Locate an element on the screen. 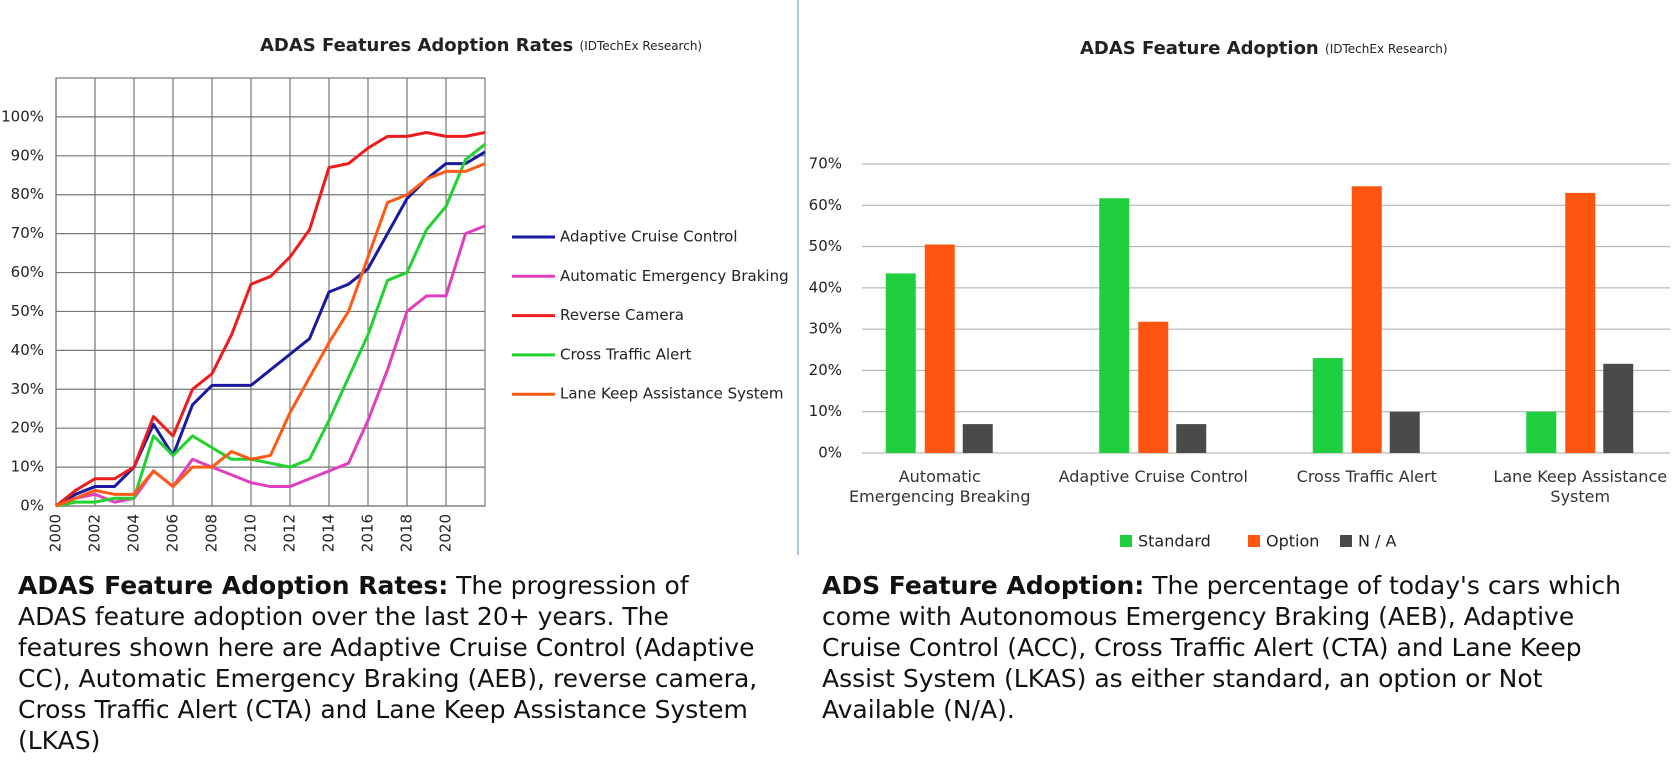 The image size is (1680, 770). plot-frame is located at coordinates (270, 292).